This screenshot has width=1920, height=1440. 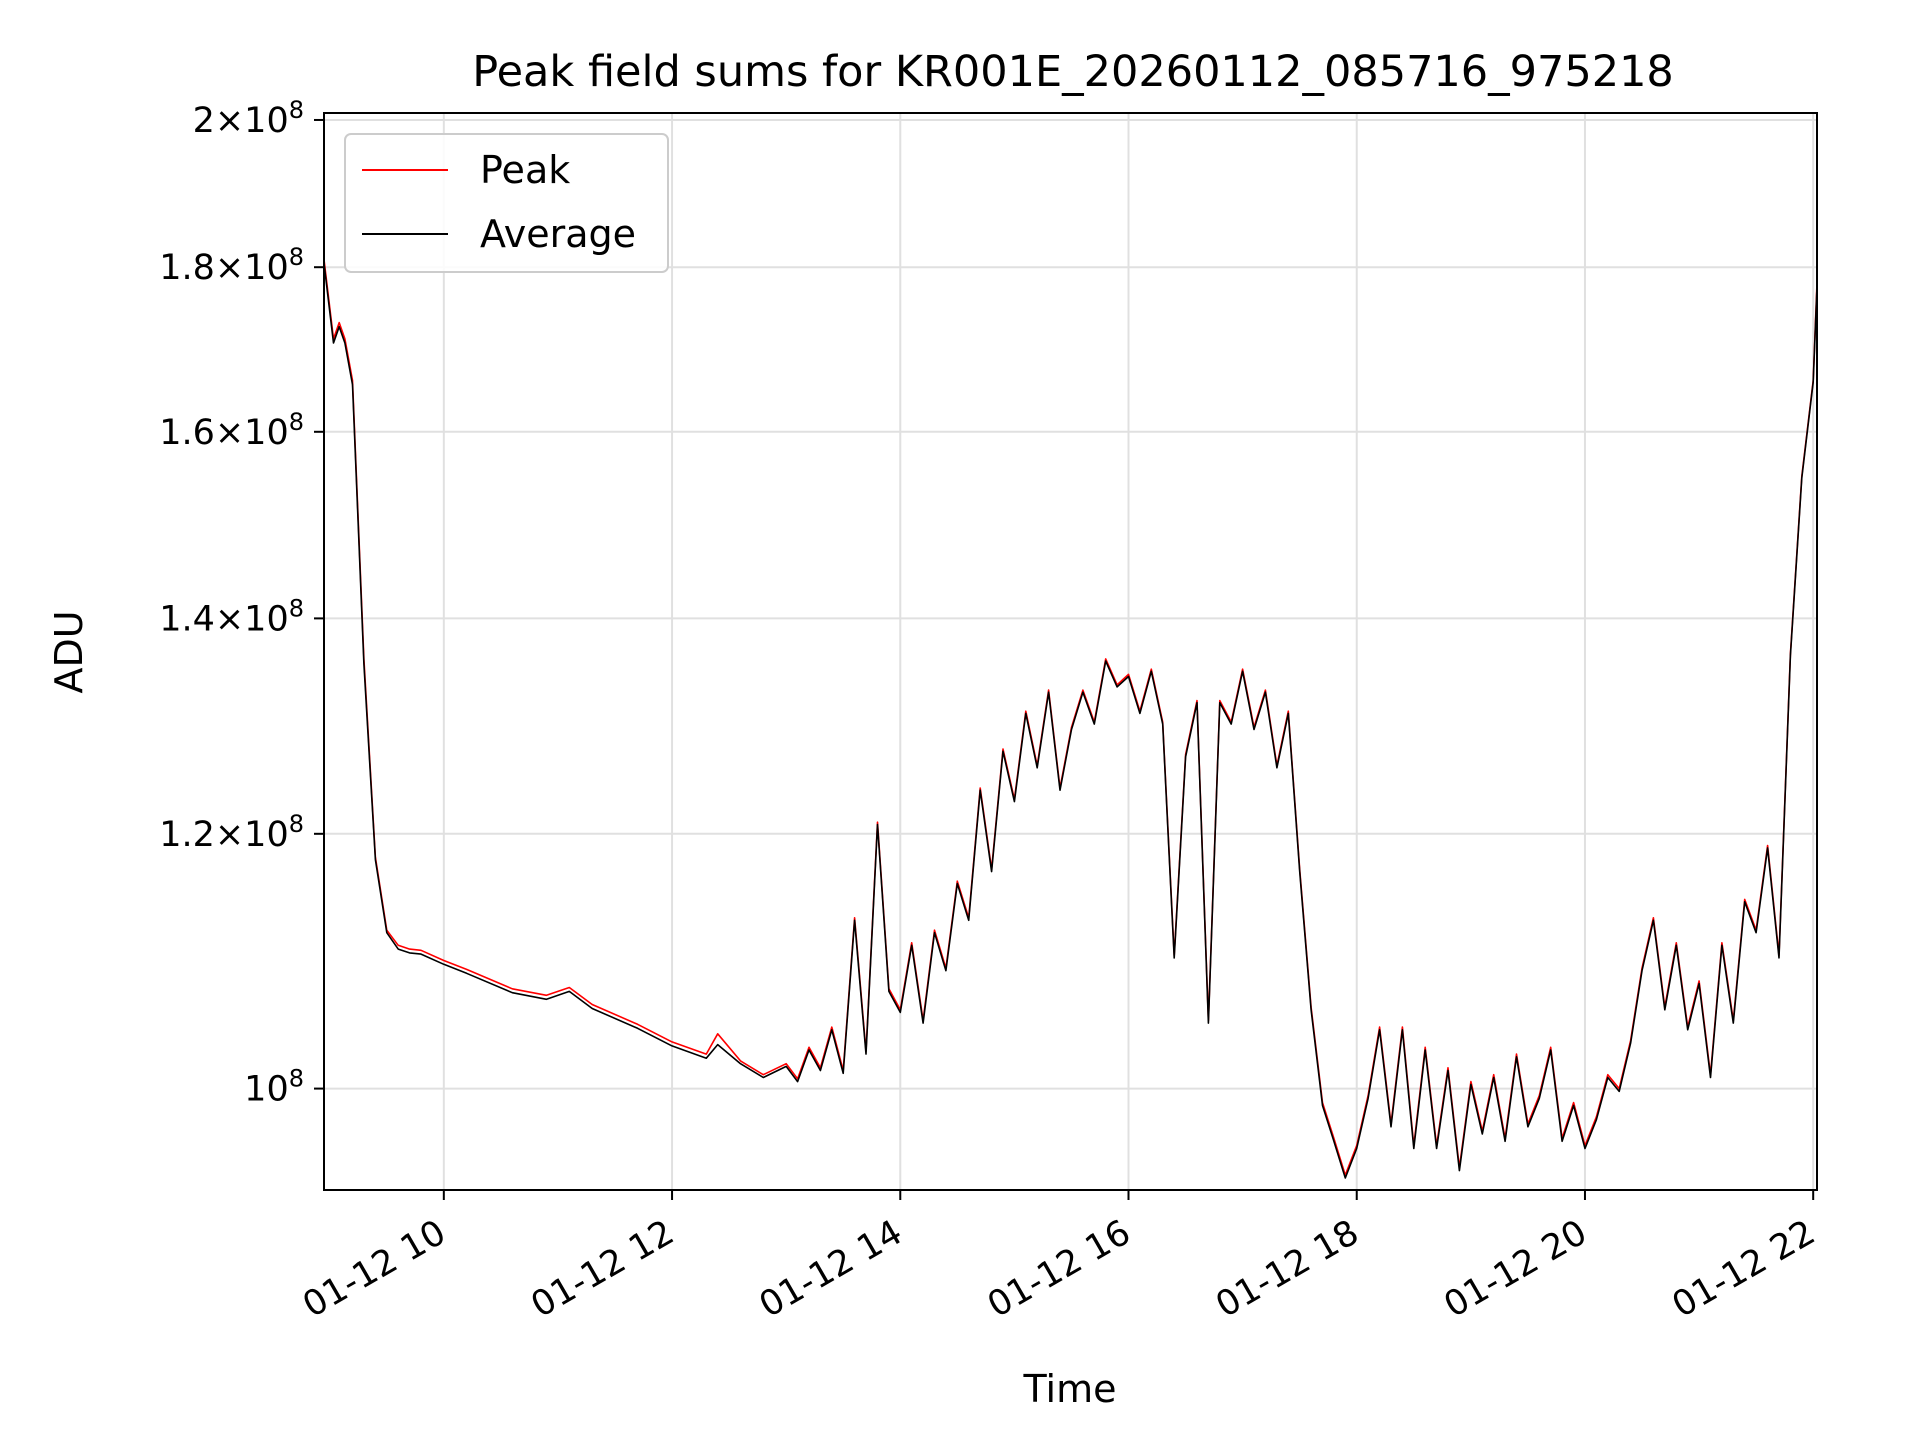 What do you see at coordinates (525, 170) in the screenshot?
I see `legend-label-peak: Peak` at bounding box center [525, 170].